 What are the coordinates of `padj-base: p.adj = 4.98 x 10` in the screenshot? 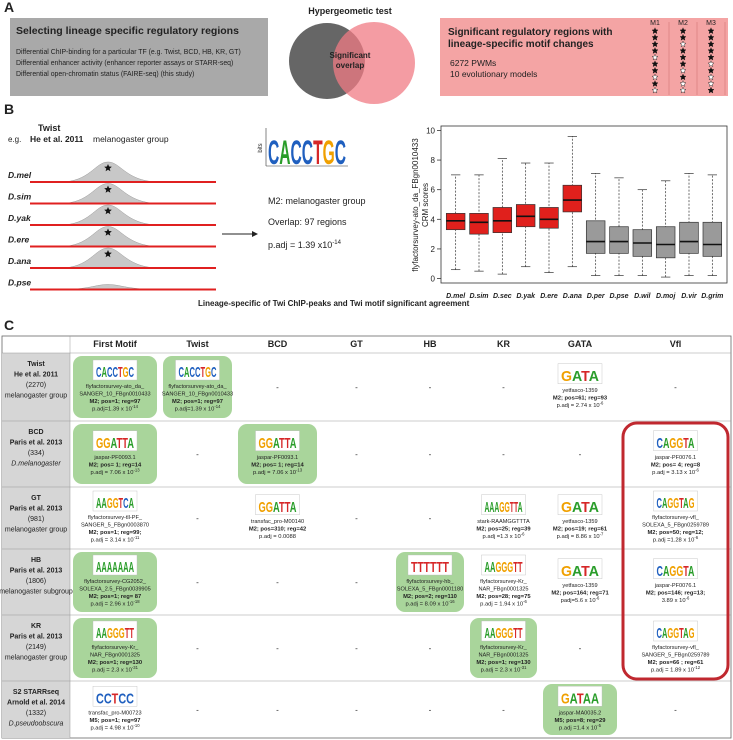 It's located at (111, 728).